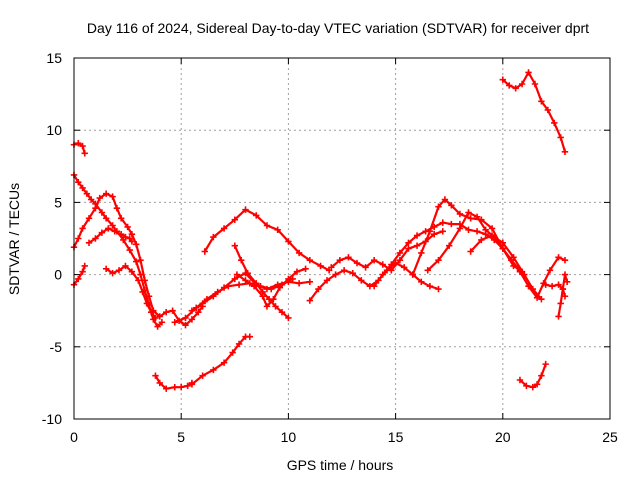 The image size is (640, 480). What do you see at coordinates (52, 419) in the screenshot?
I see `y-tick-label: -10` at bounding box center [52, 419].